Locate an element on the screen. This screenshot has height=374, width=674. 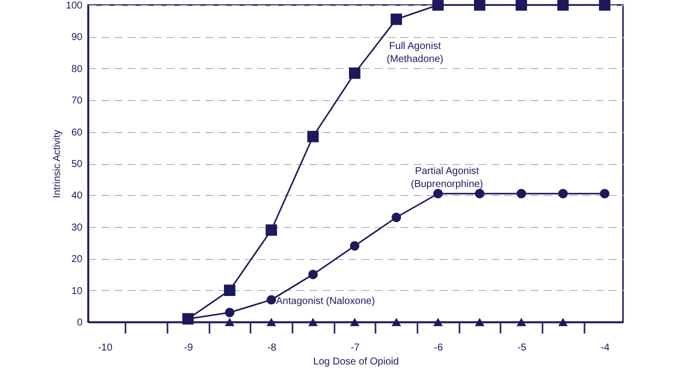
y-tick-label: 40 is located at coordinates (77, 196).